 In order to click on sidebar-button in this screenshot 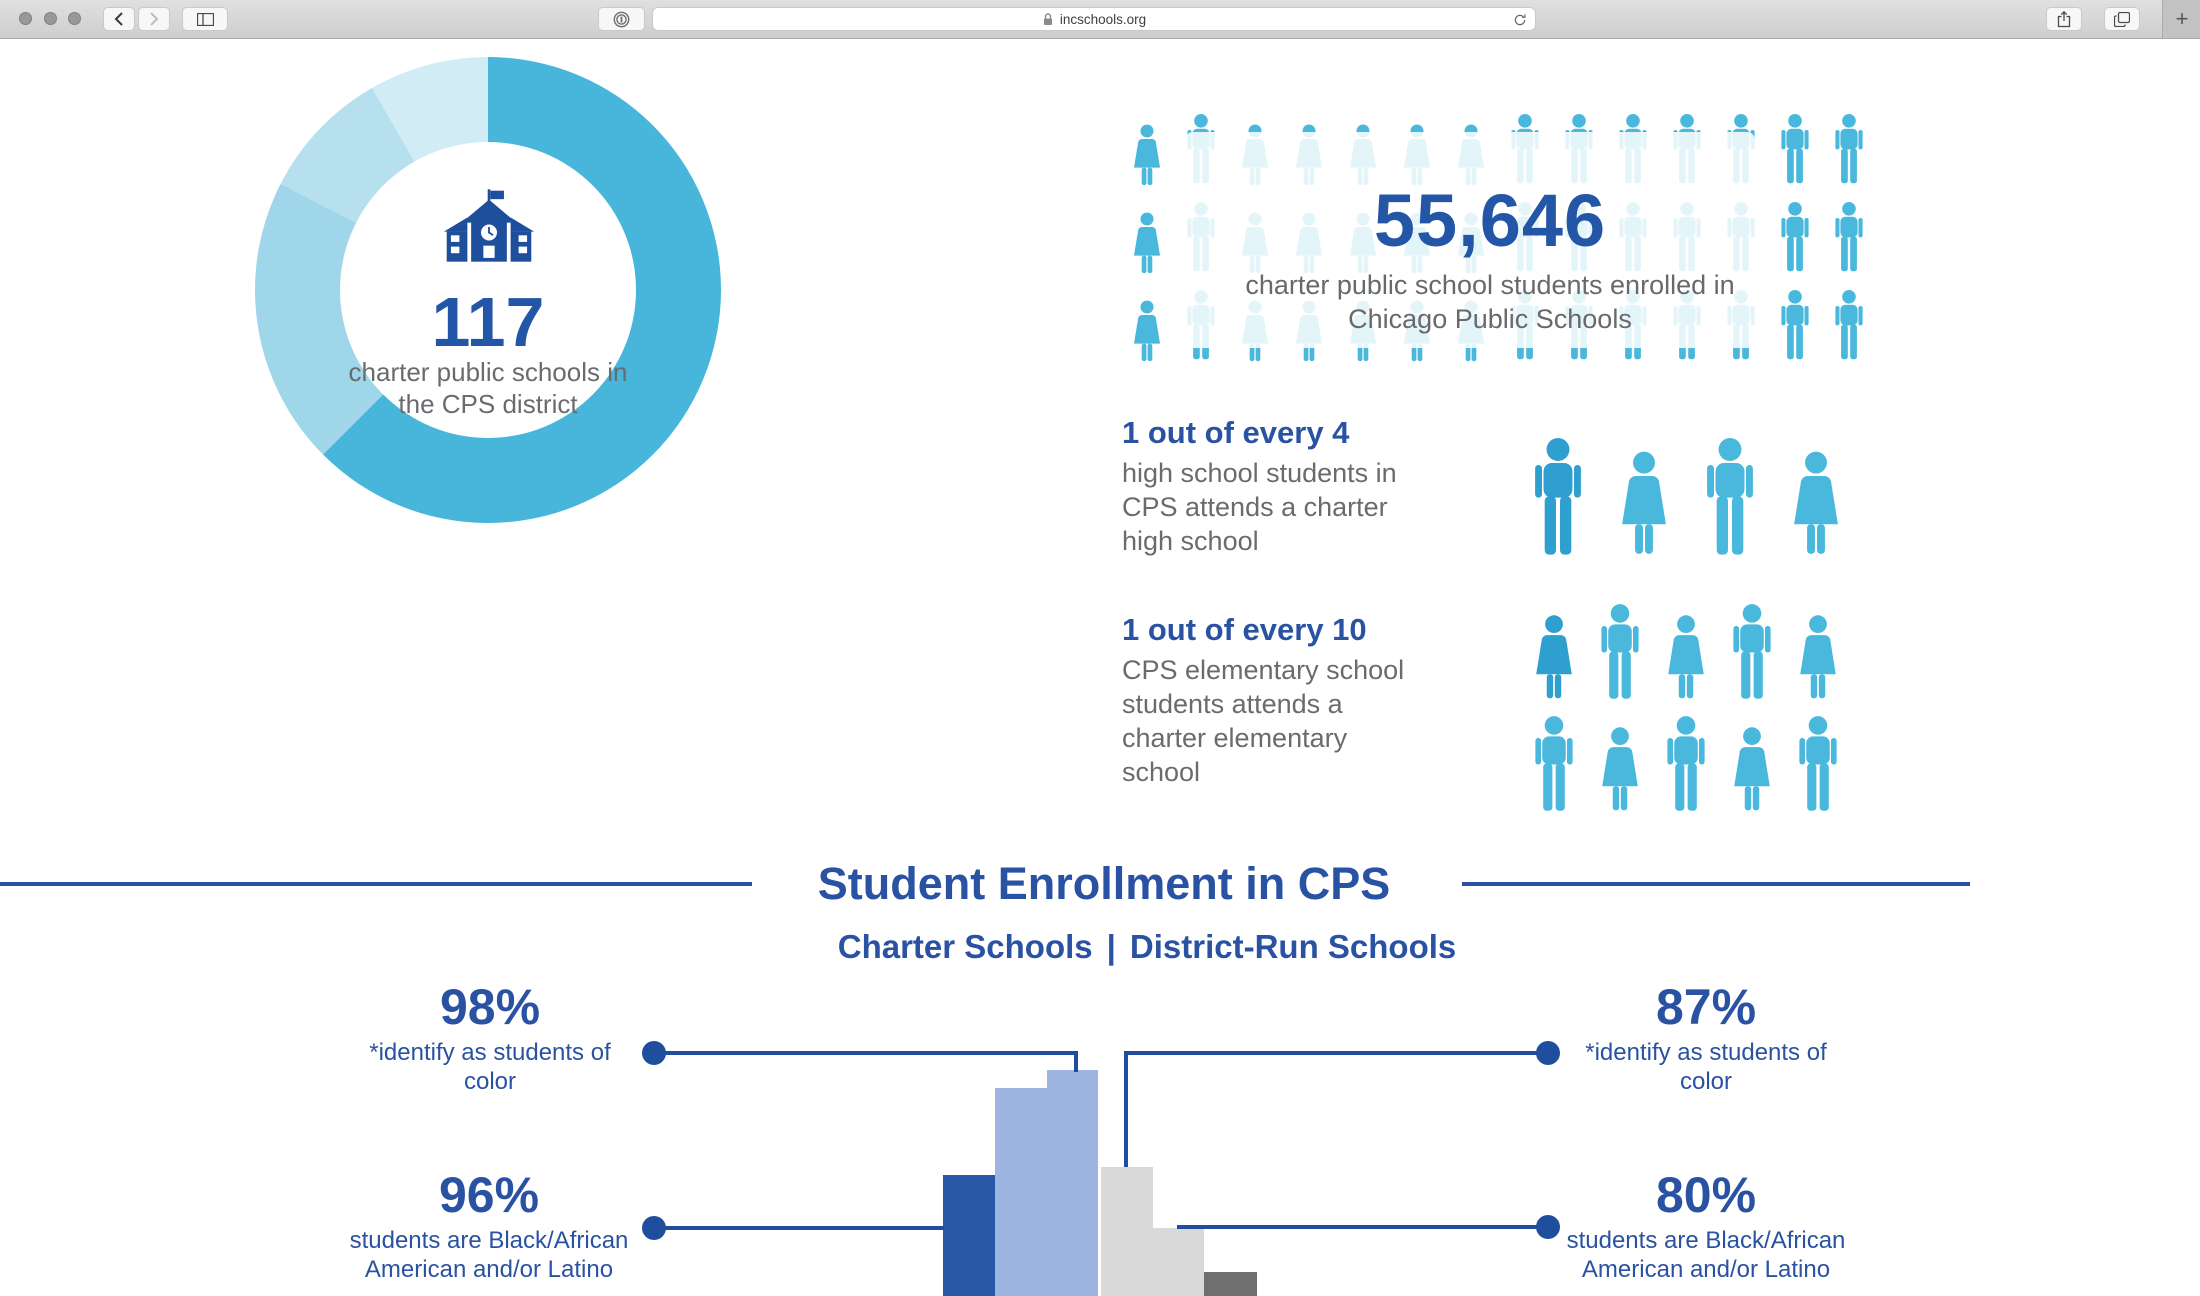, I will do `click(205, 19)`.